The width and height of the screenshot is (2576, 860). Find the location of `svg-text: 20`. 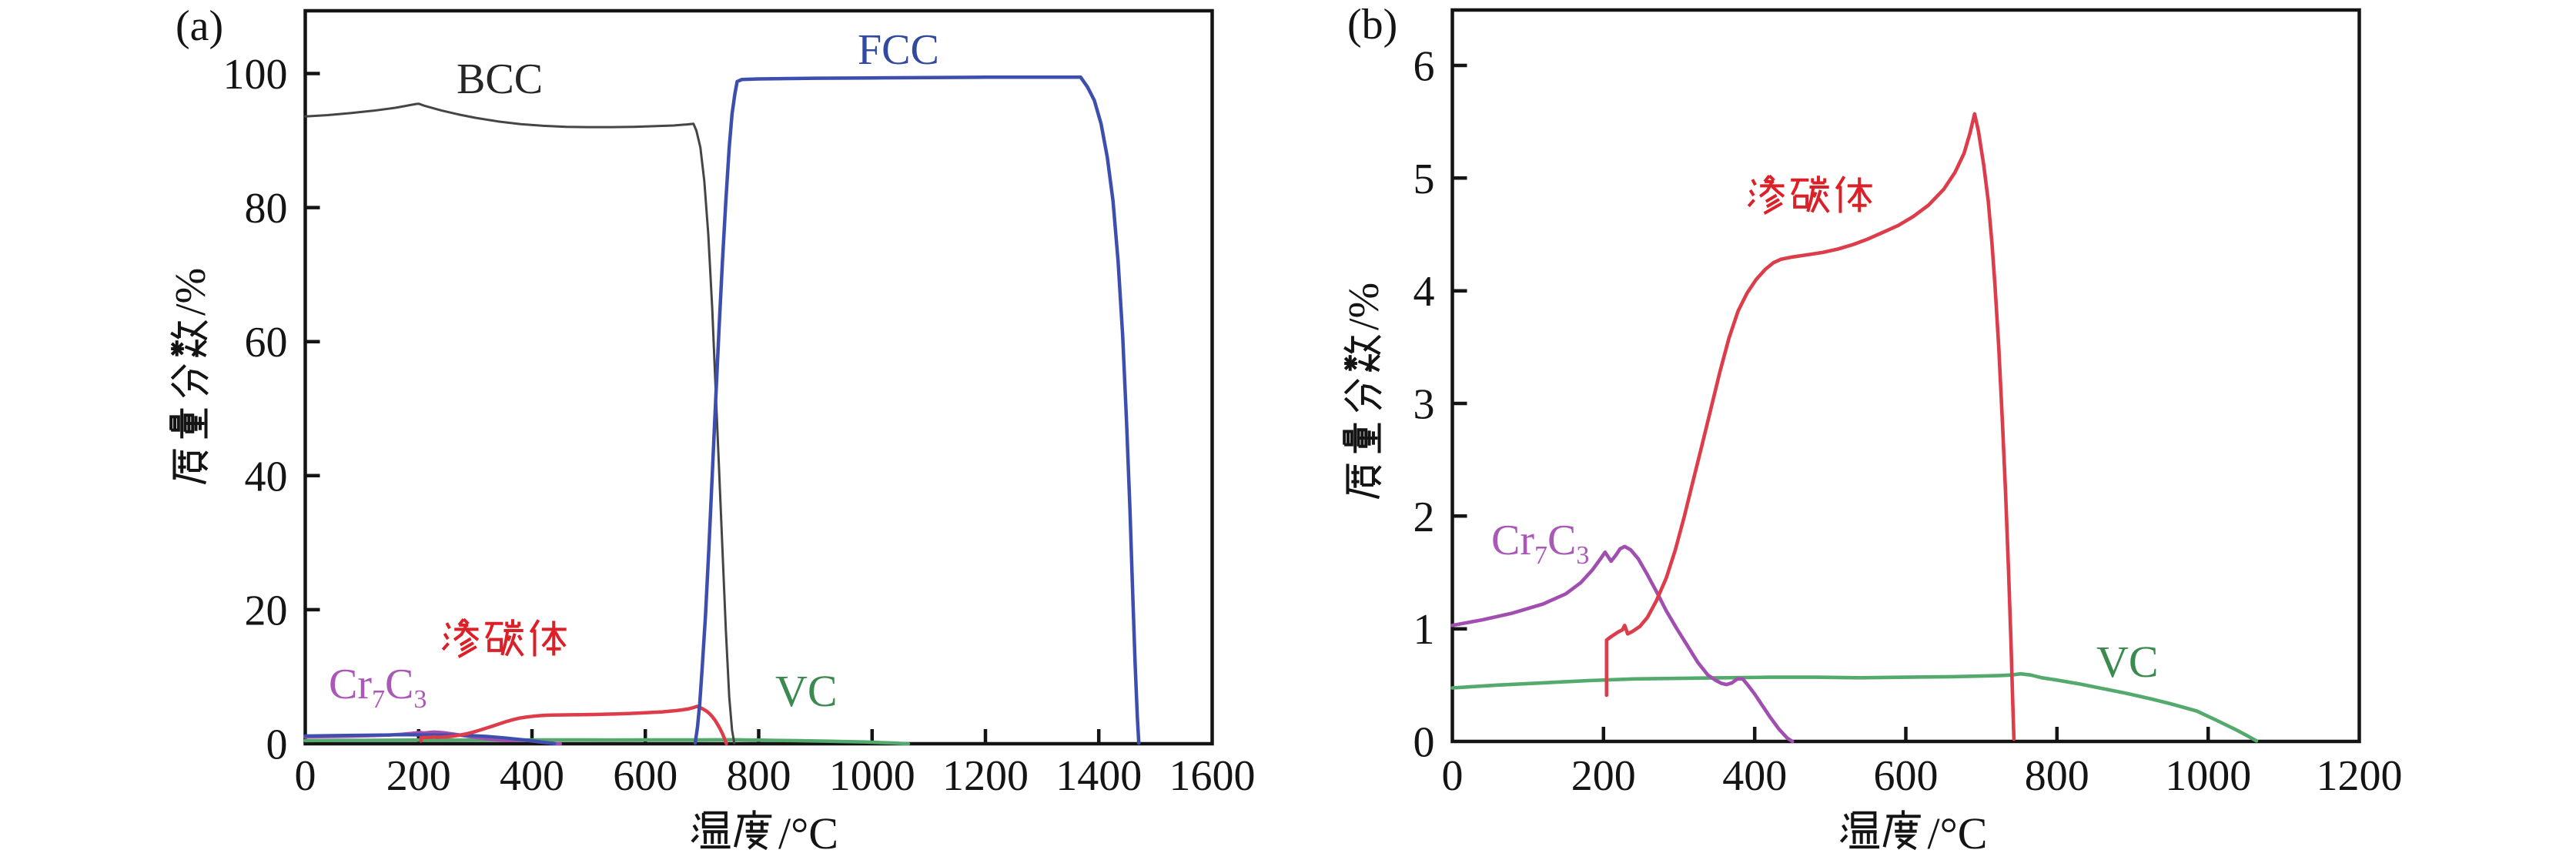

svg-text: 20 is located at coordinates (267, 610).